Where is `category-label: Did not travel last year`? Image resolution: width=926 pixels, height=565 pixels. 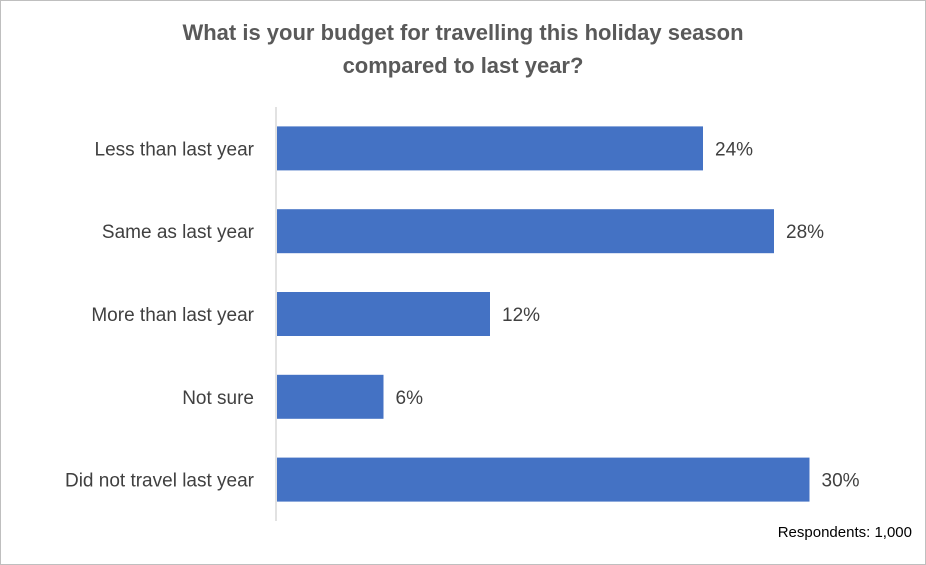
category-label: Did not travel last year is located at coordinates (160, 481).